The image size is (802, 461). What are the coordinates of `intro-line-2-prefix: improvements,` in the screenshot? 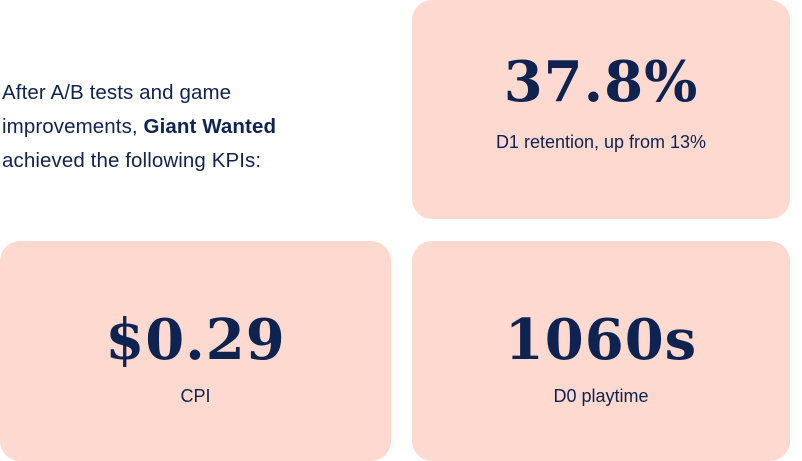 It's located at (73, 126).